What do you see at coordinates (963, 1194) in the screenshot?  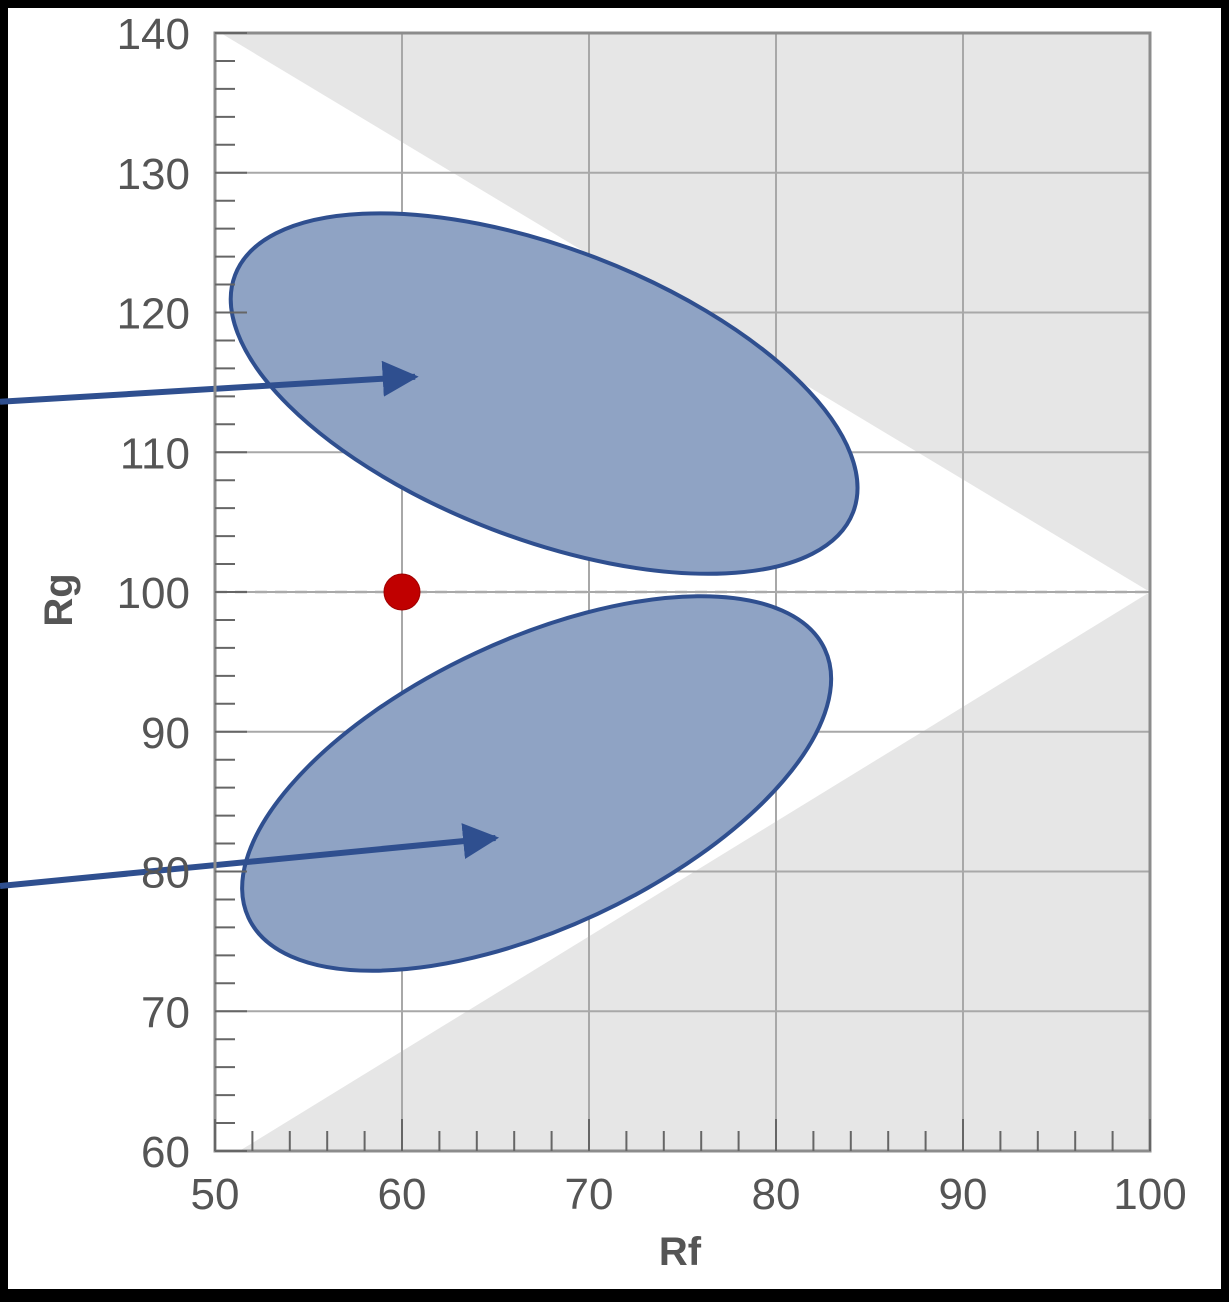 I see `x-tick-label: 90` at bounding box center [963, 1194].